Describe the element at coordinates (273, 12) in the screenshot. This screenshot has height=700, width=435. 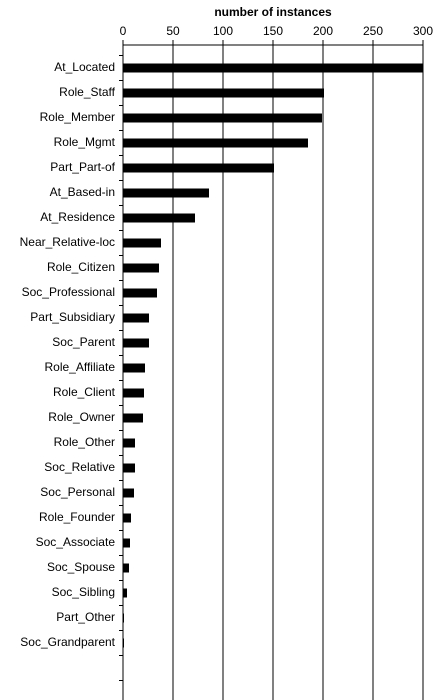
I see `x-axis-title: number of instances` at that location.